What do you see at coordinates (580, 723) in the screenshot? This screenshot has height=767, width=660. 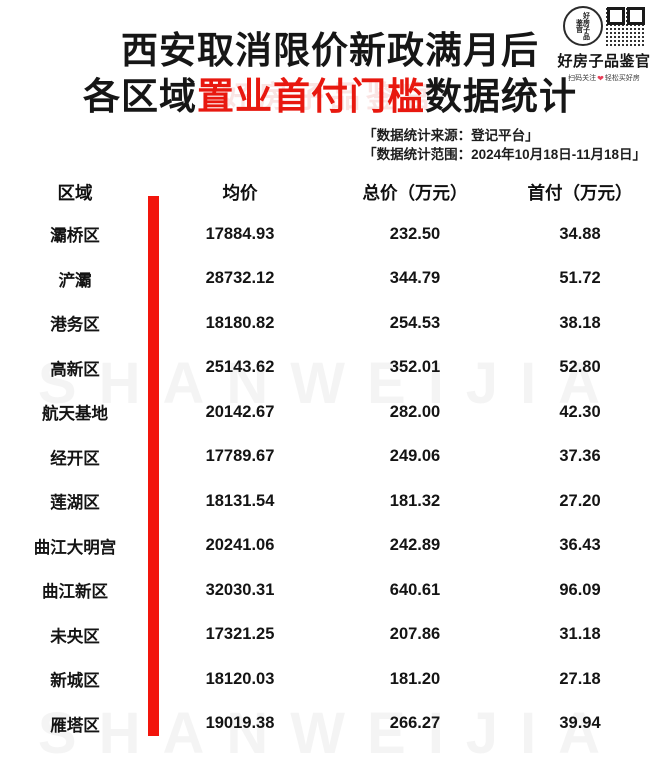 I see `cell-down-payment: 39.94` at bounding box center [580, 723].